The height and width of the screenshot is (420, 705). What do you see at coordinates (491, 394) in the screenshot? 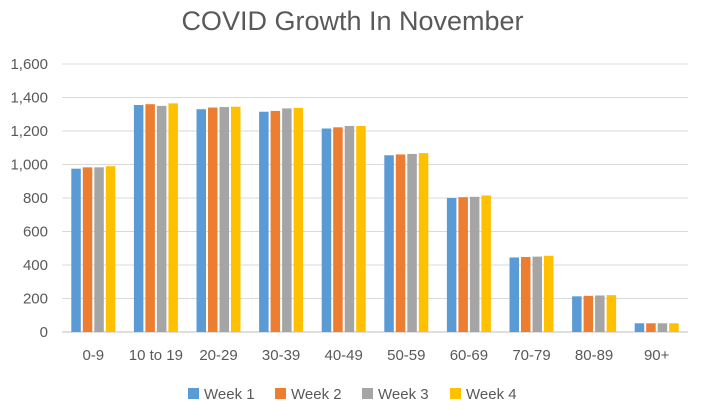
I see `legend-label-week-4: Week 4` at bounding box center [491, 394].